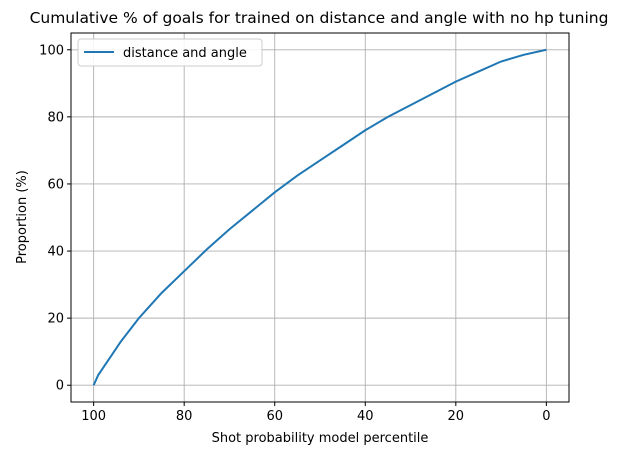 The height and width of the screenshot is (455, 639). What do you see at coordinates (274, 416) in the screenshot?
I see `x-tick-label: 60` at bounding box center [274, 416].